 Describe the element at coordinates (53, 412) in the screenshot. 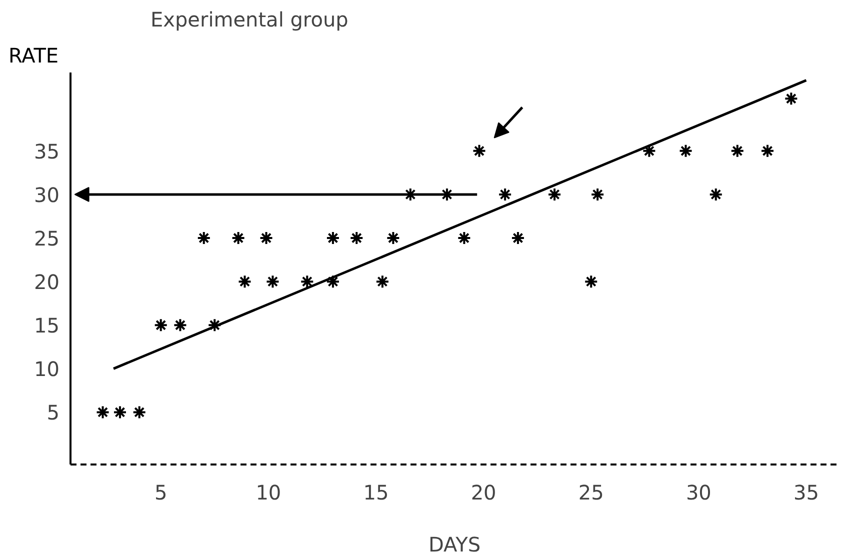

I see `y-tick-label: 5` at that location.